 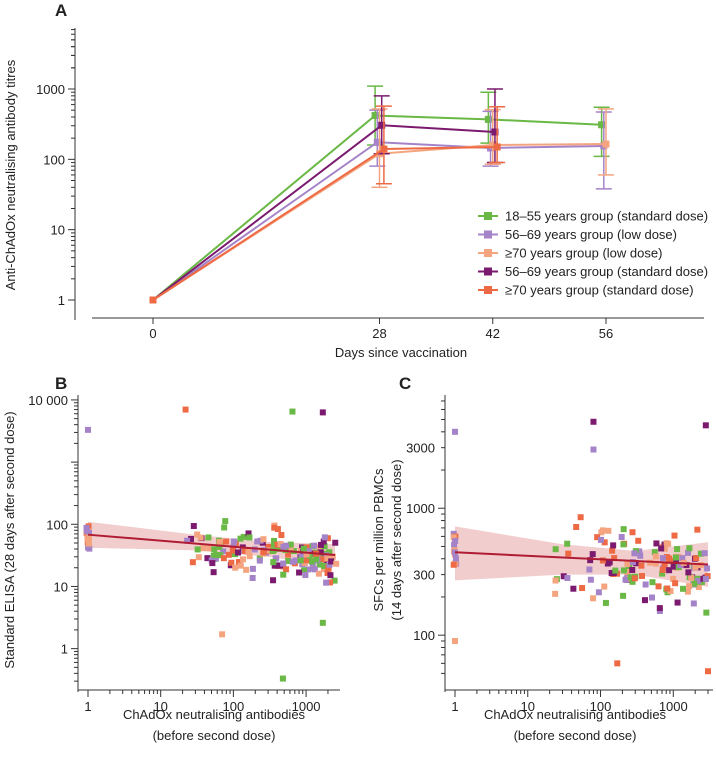 What do you see at coordinates (48, 400) in the screenshot?
I see `y-tick-label: 10 000` at bounding box center [48, 400].